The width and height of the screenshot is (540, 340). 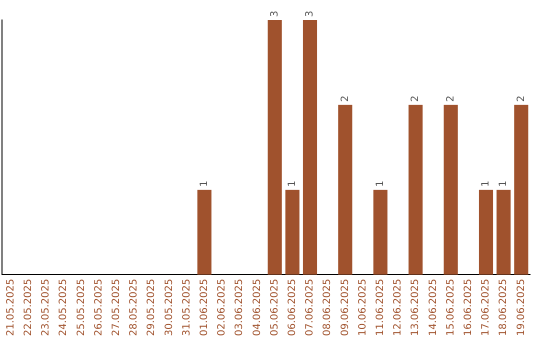 I want to click on x-tick-label: 10.06.2025, so click(x=362, y=307).